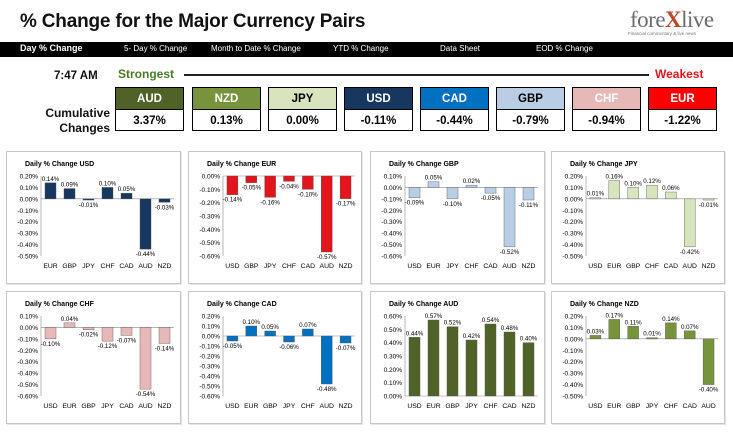 This screenshot has height=432, width=733. I want to click on data-label: 0.07%, so click(690, 327).